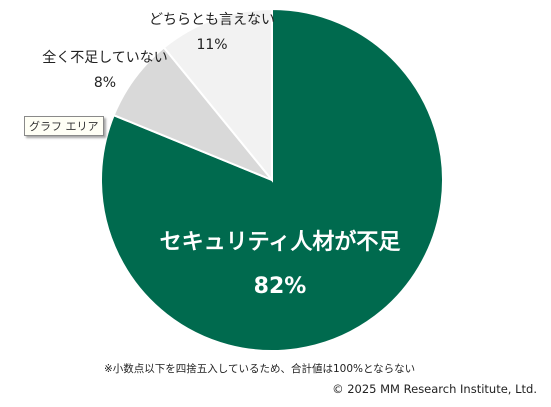 Image resolution: width=551 pixels, height=407 pixels. I want to click on slice-name-shortage: セキュリティ人材が不足, so click(280, 242).